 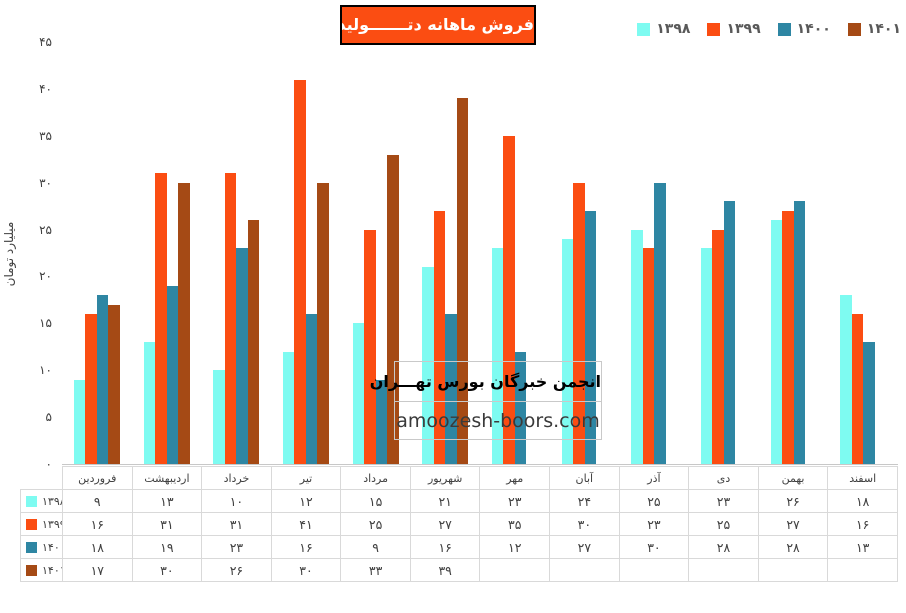 What do you see at coordinates (52, 570) in the screenshot?
I see `table-year-label: ۱۴۰۱` at bounding box center [52, 570].